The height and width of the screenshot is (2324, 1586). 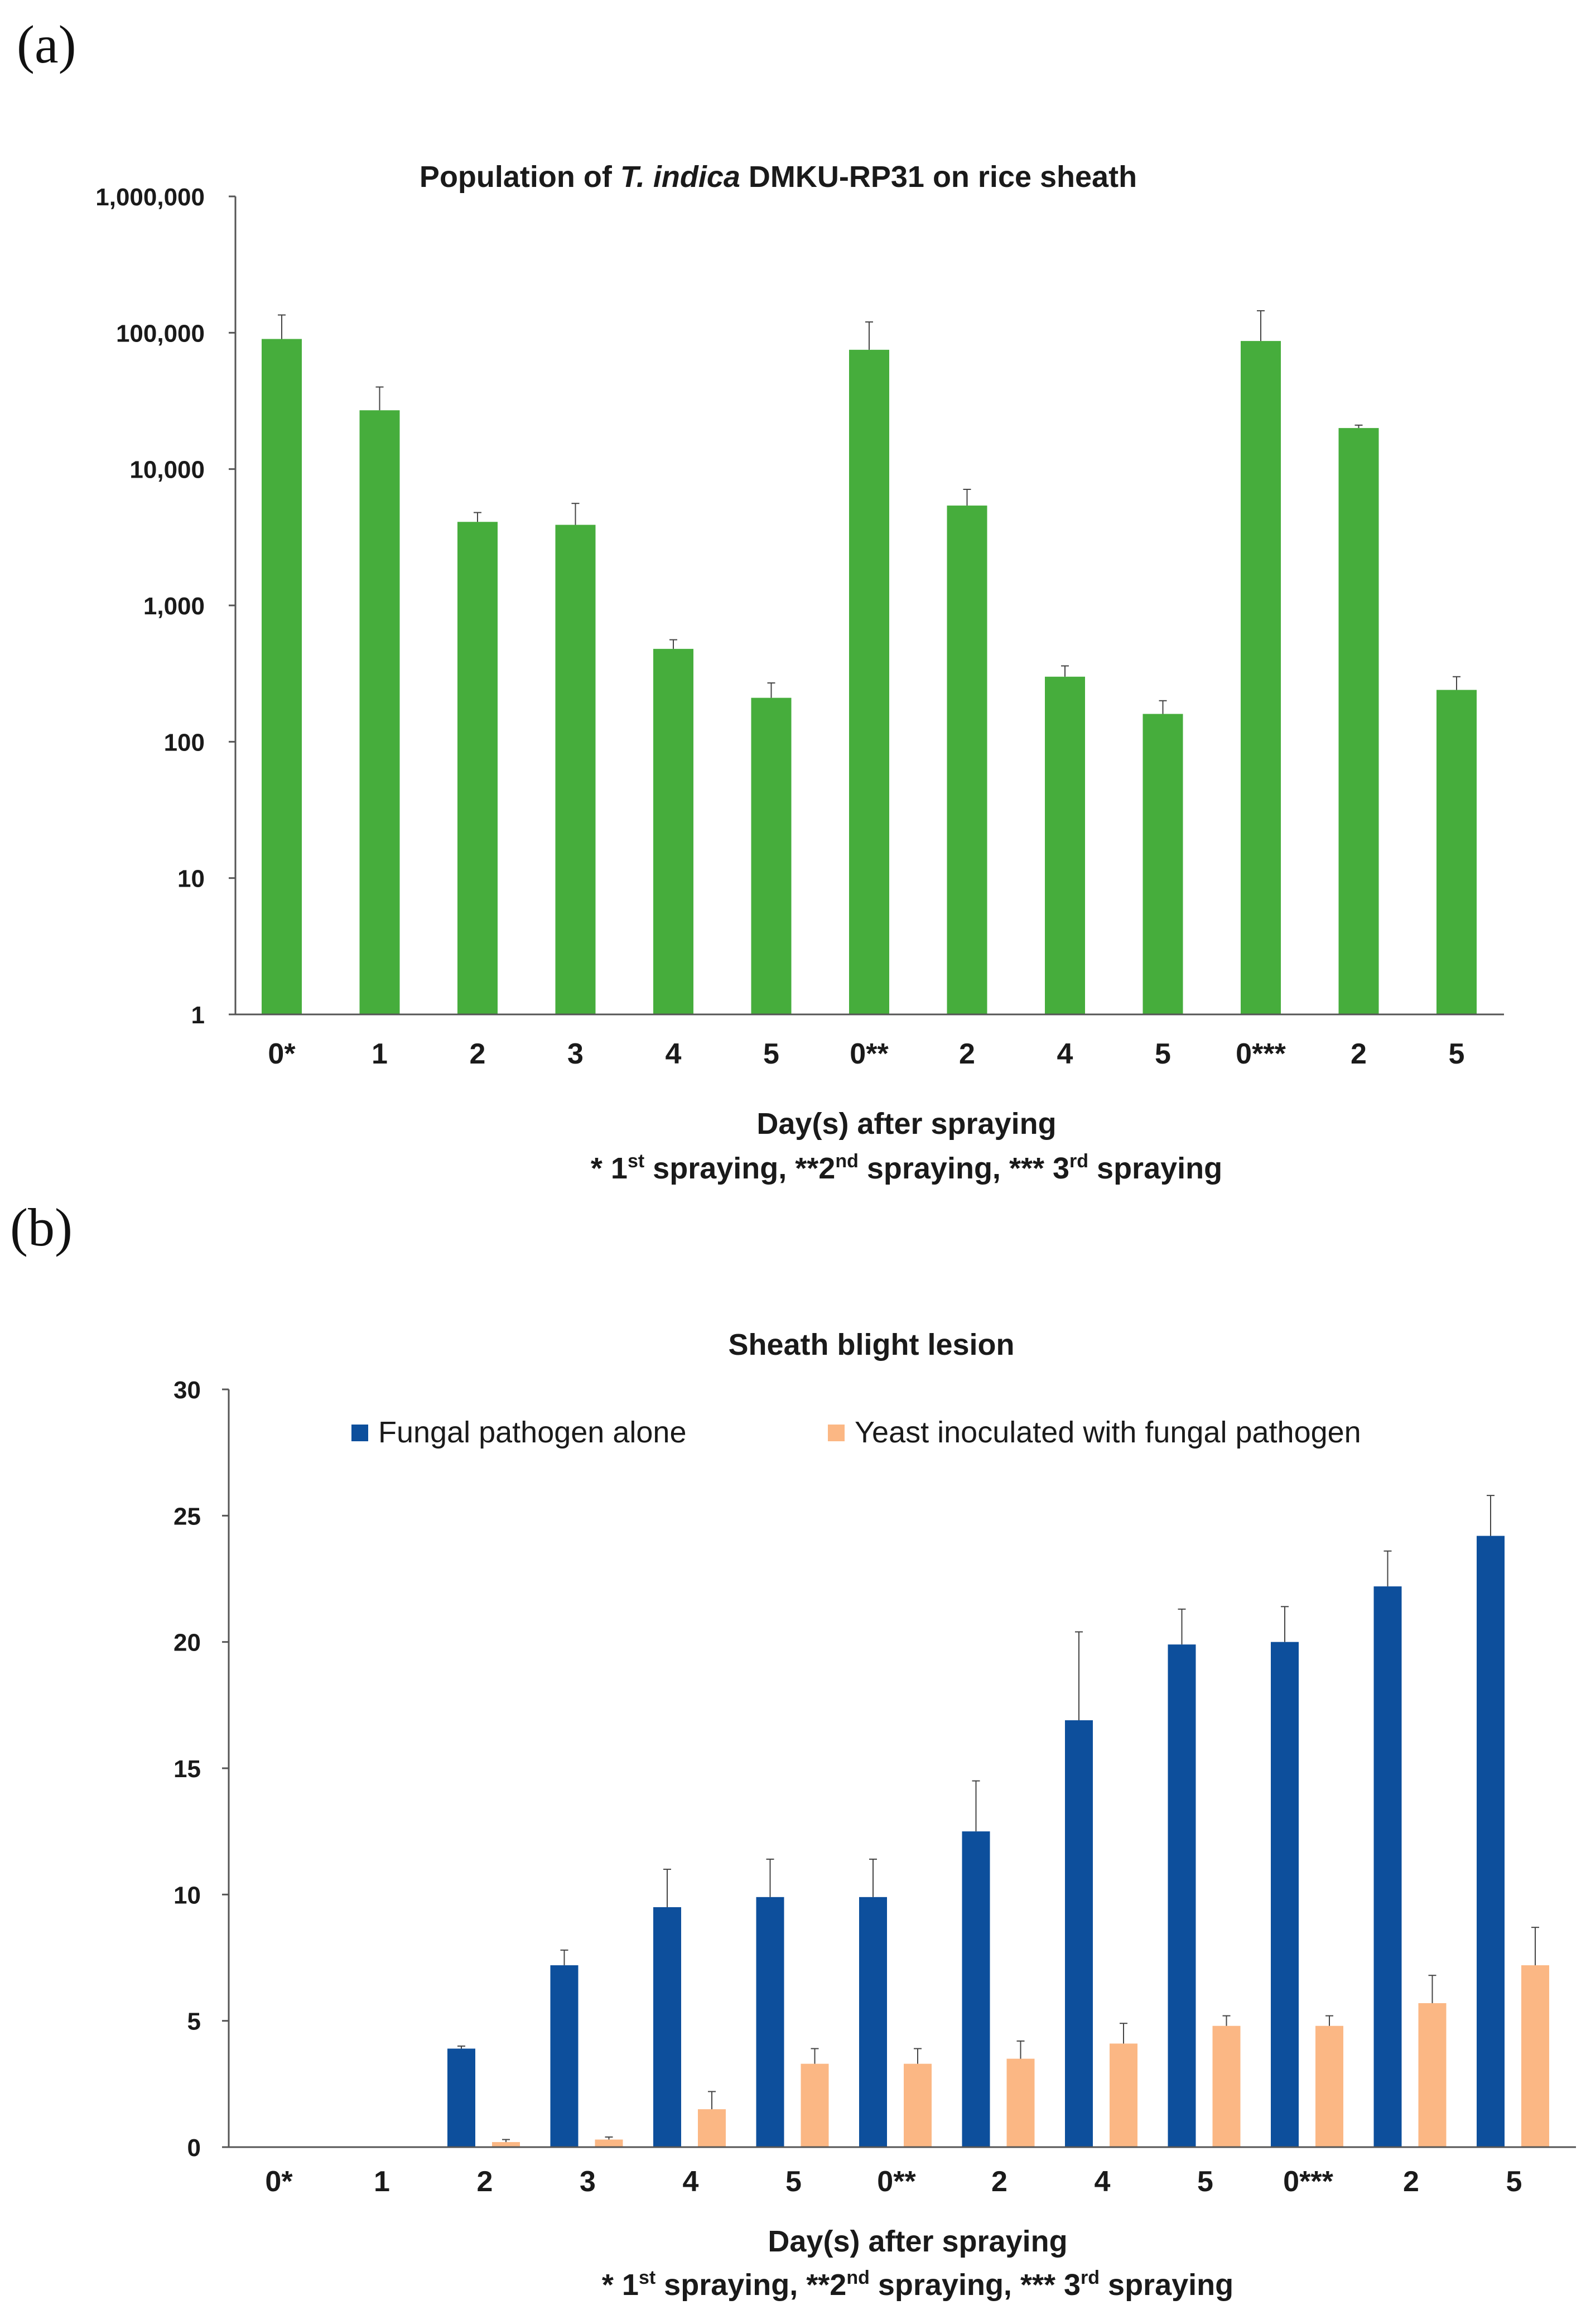 I want to click on chart-a-error-bars, so click(x=869, y=512).